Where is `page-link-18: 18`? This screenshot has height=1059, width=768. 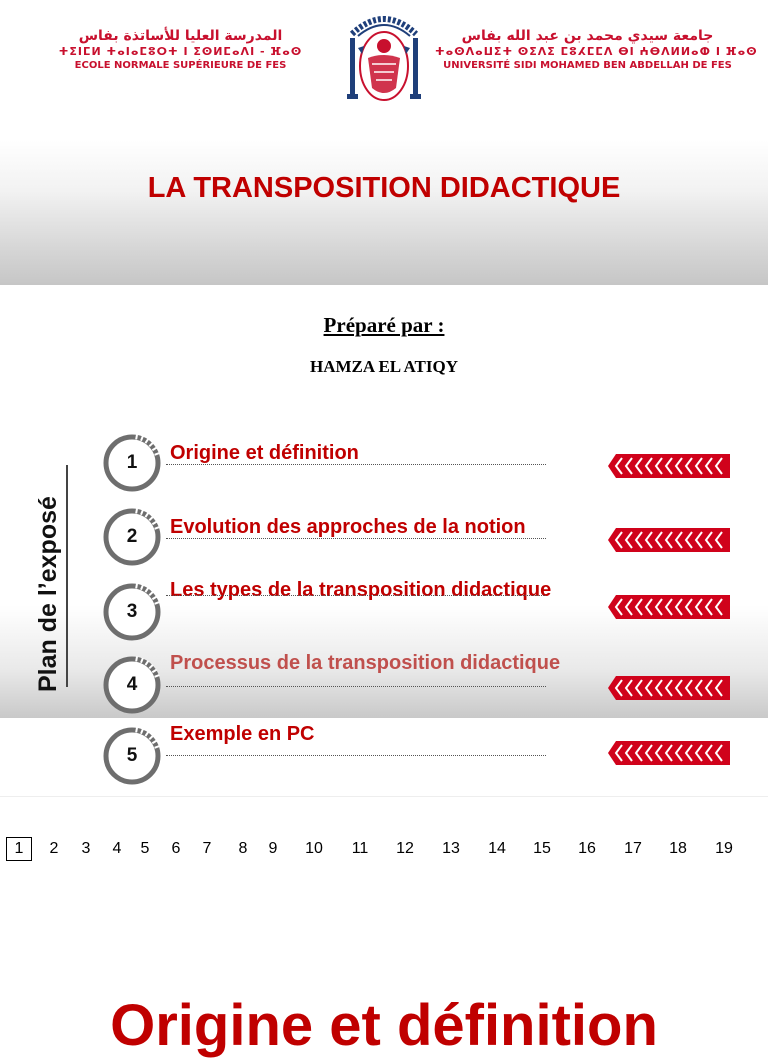
page-link-18: 18 is located at coordinates (678, 848).